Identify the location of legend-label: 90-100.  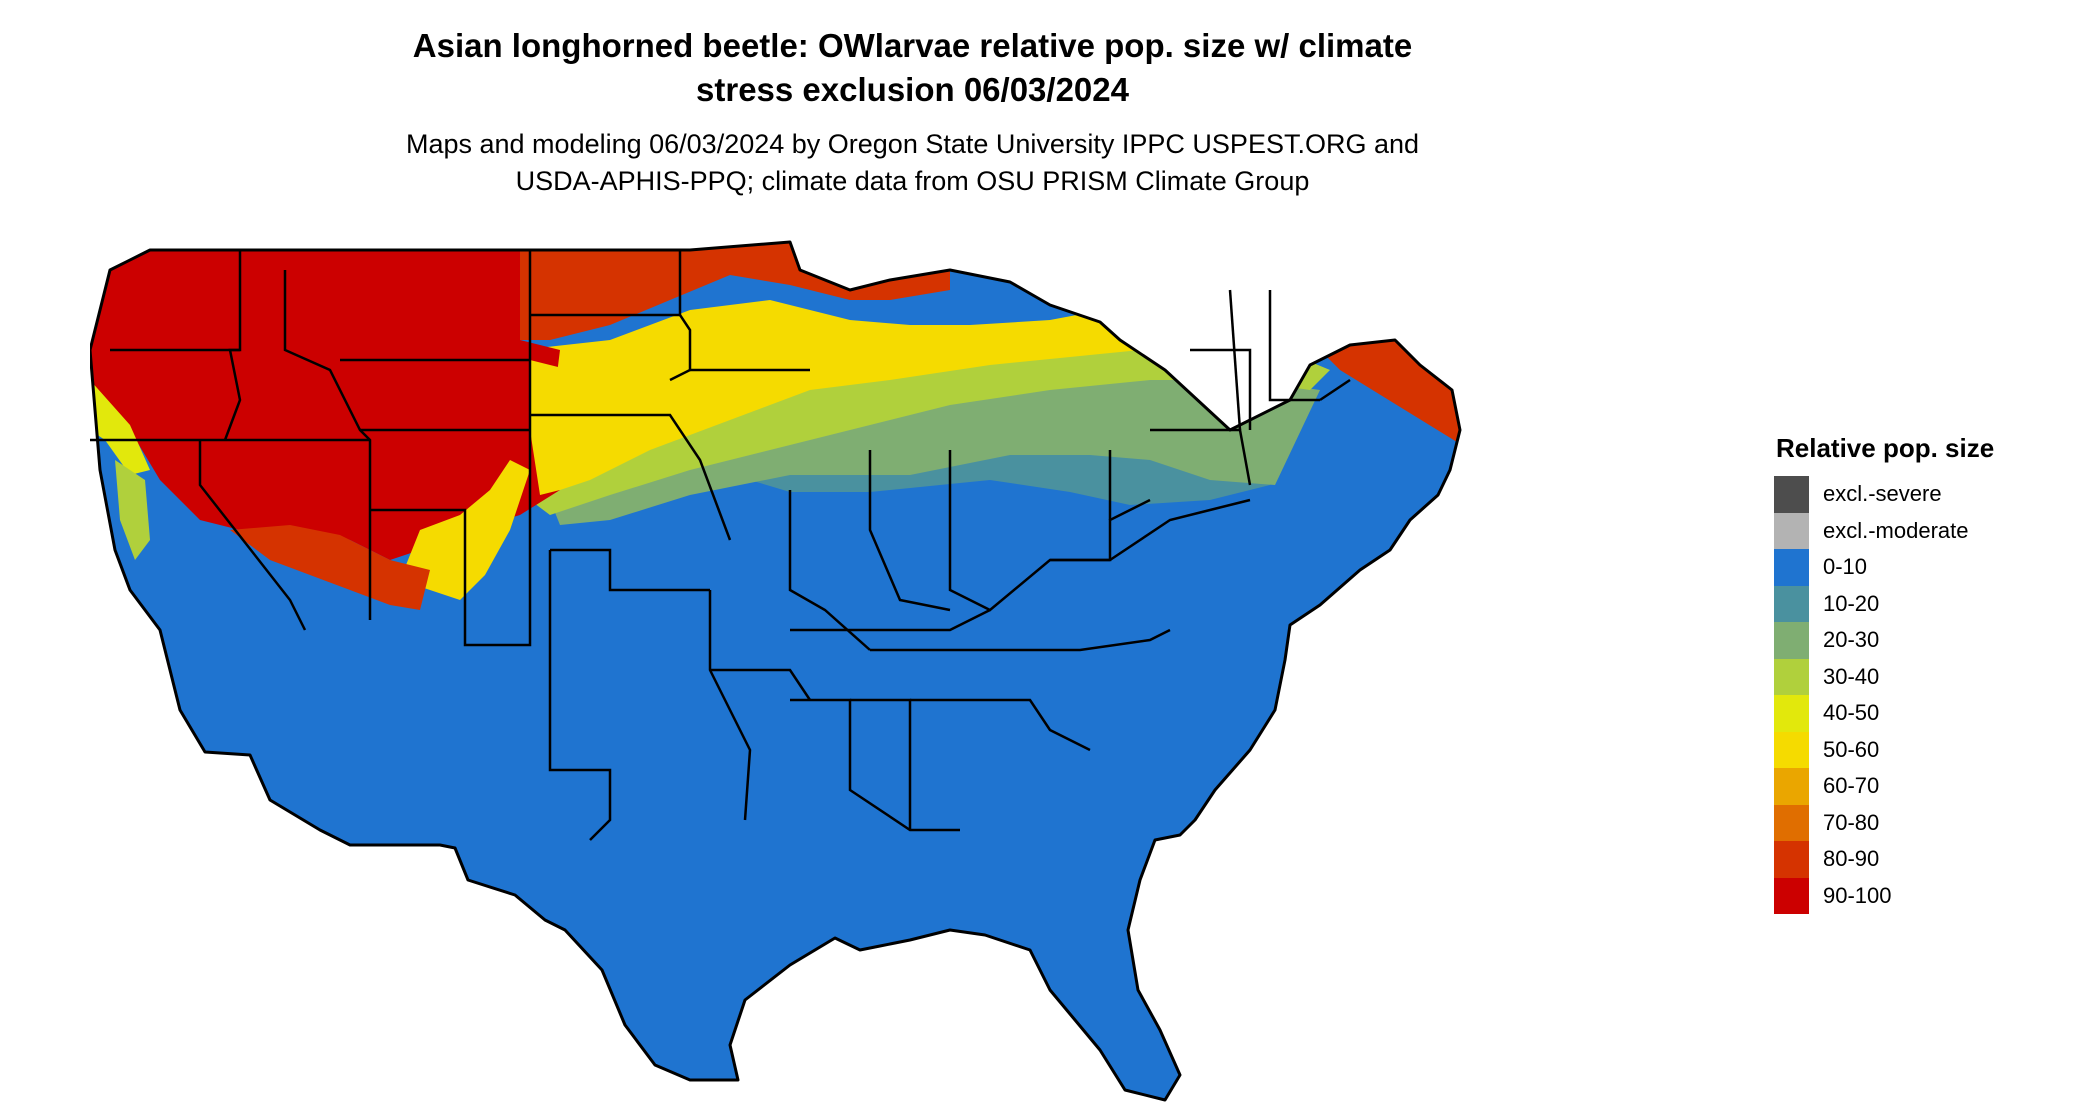
(1857, 895).